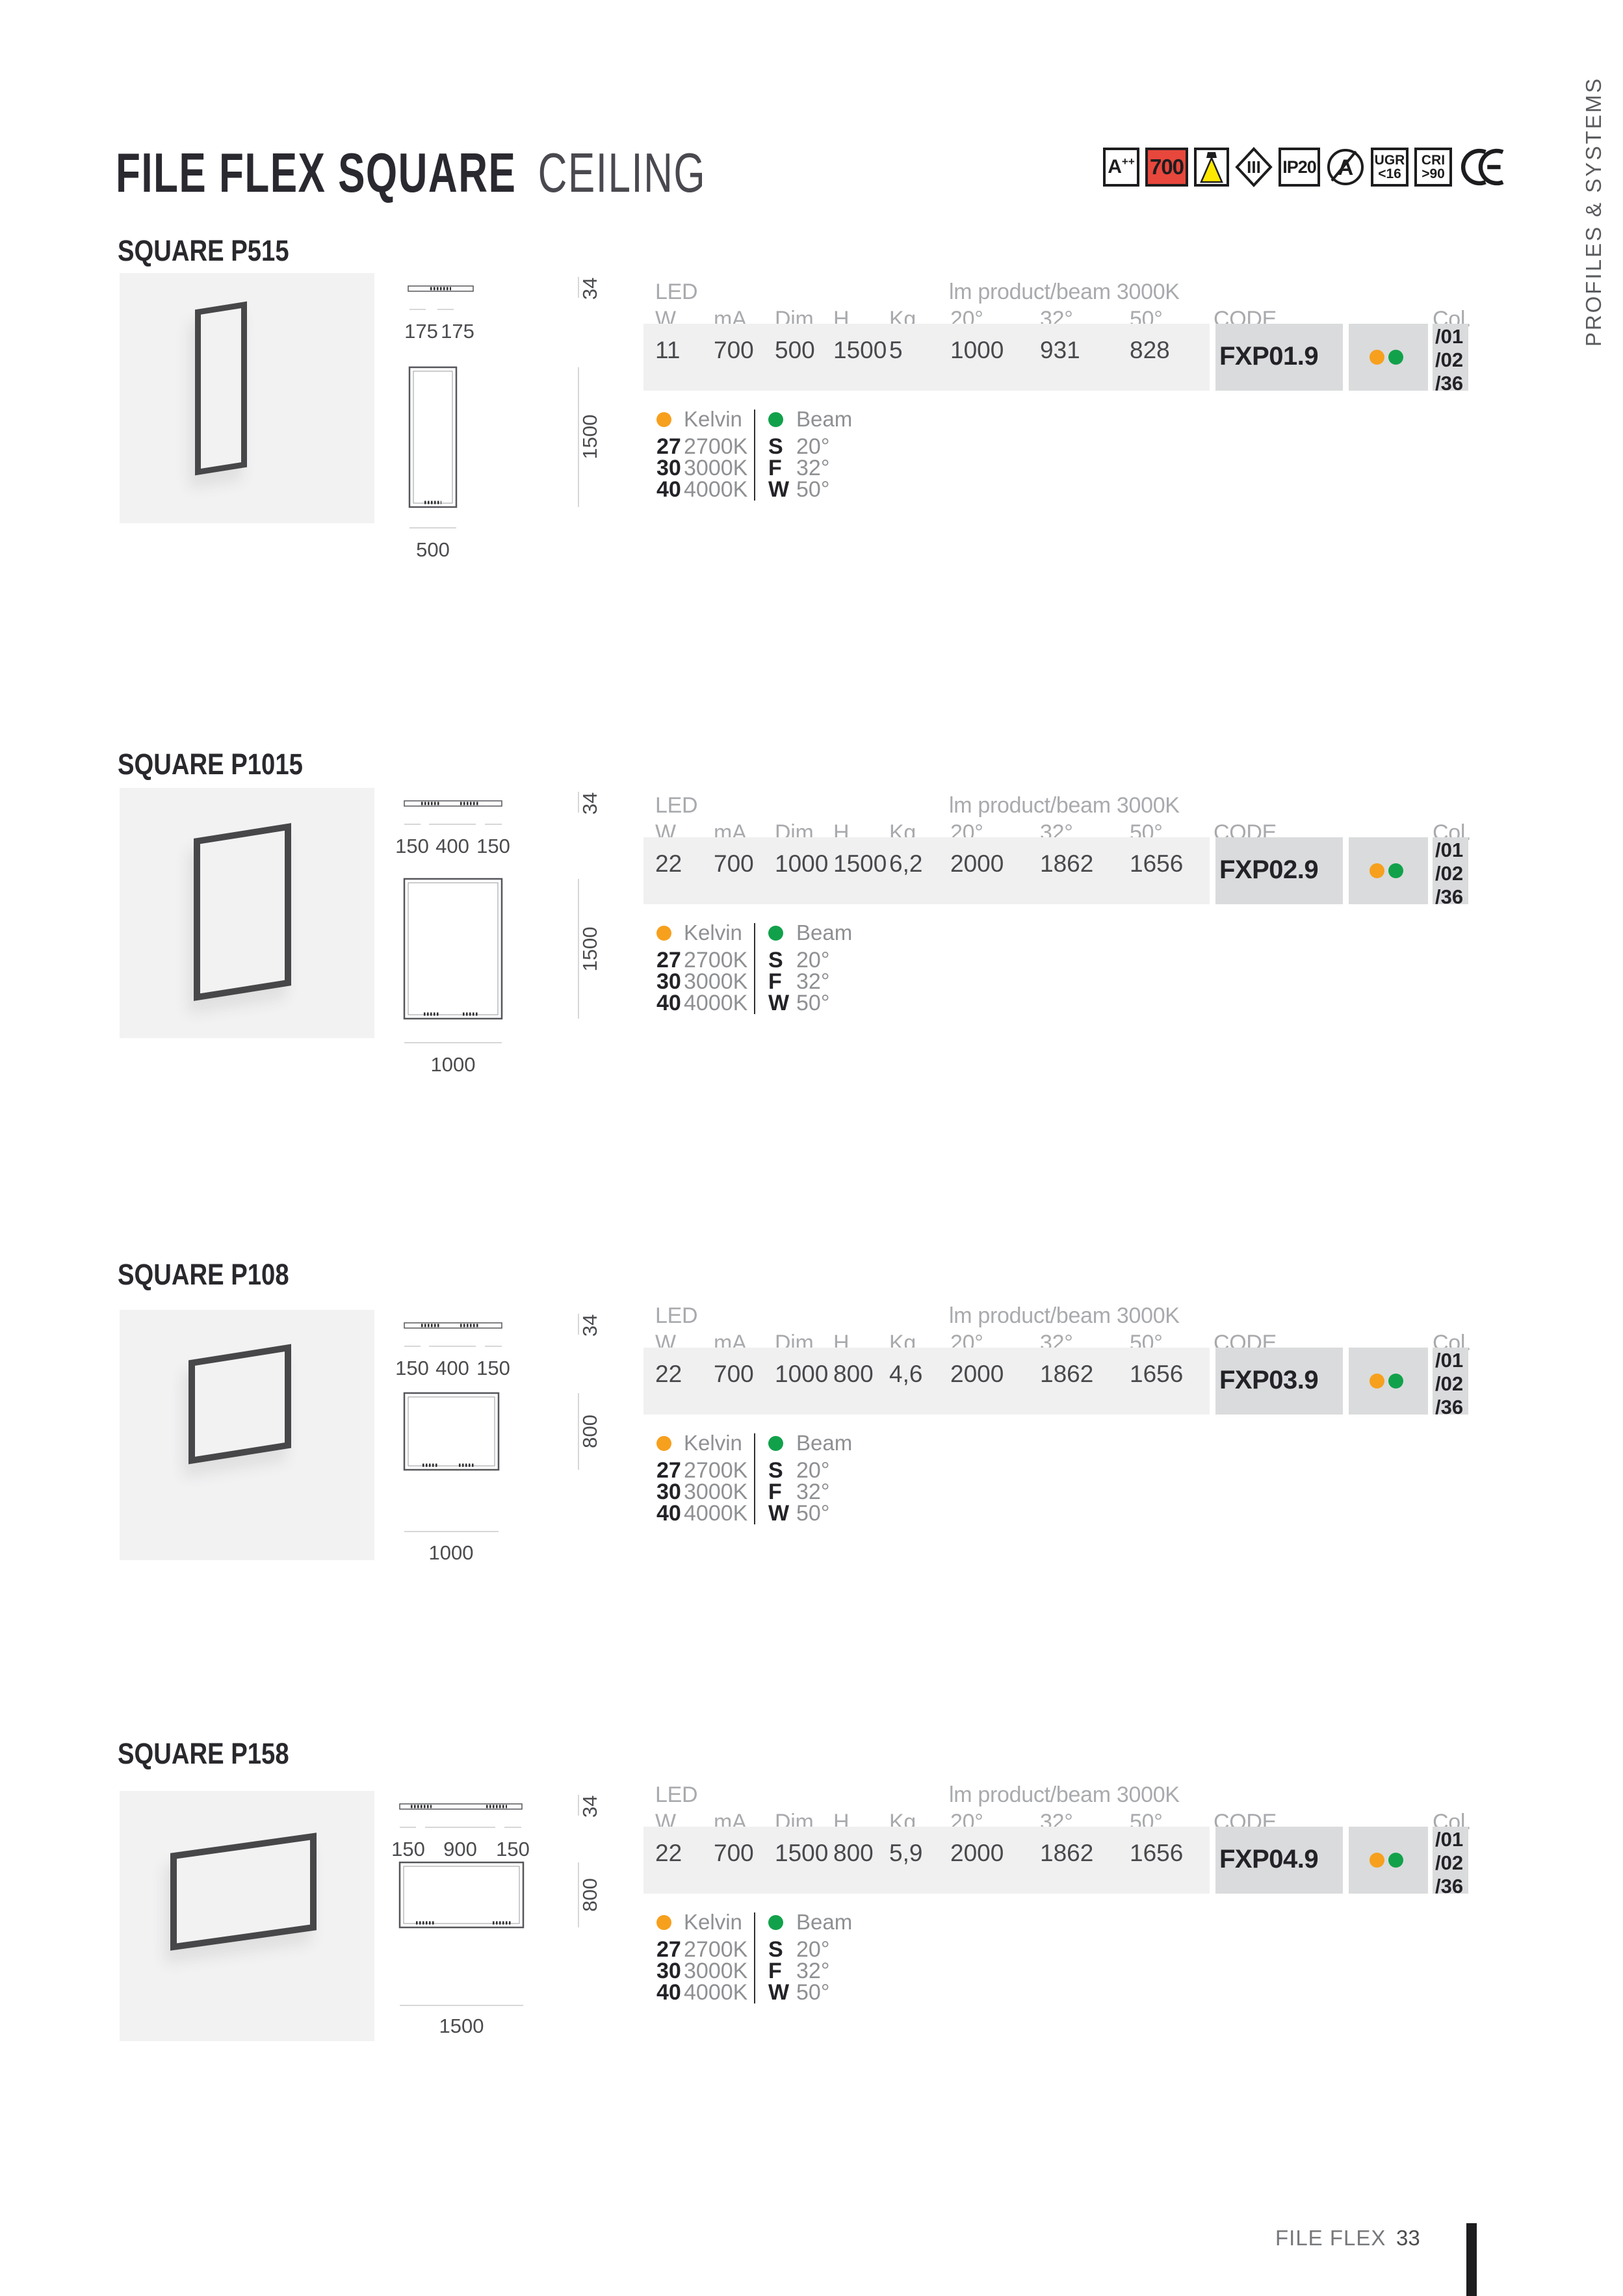 Image resolution: width=1623 pixels, height=2296 pixels. I want to click on value-dim: 1000, so click(802, 863).